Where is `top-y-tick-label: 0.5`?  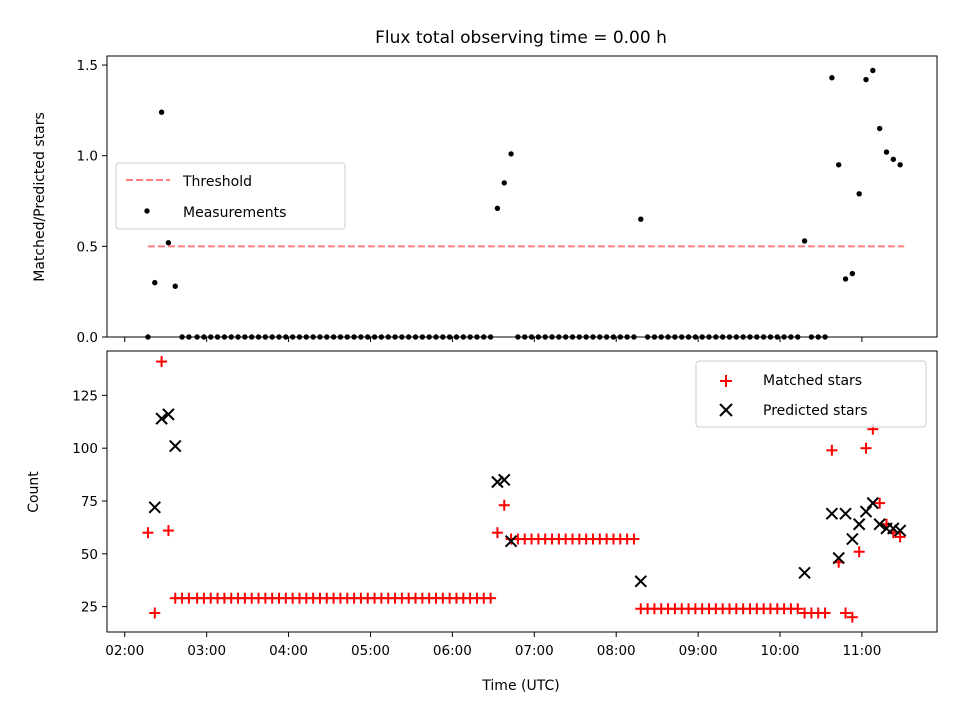
top-y-tick-label: 0.5 is located at coordinates (87, 247).